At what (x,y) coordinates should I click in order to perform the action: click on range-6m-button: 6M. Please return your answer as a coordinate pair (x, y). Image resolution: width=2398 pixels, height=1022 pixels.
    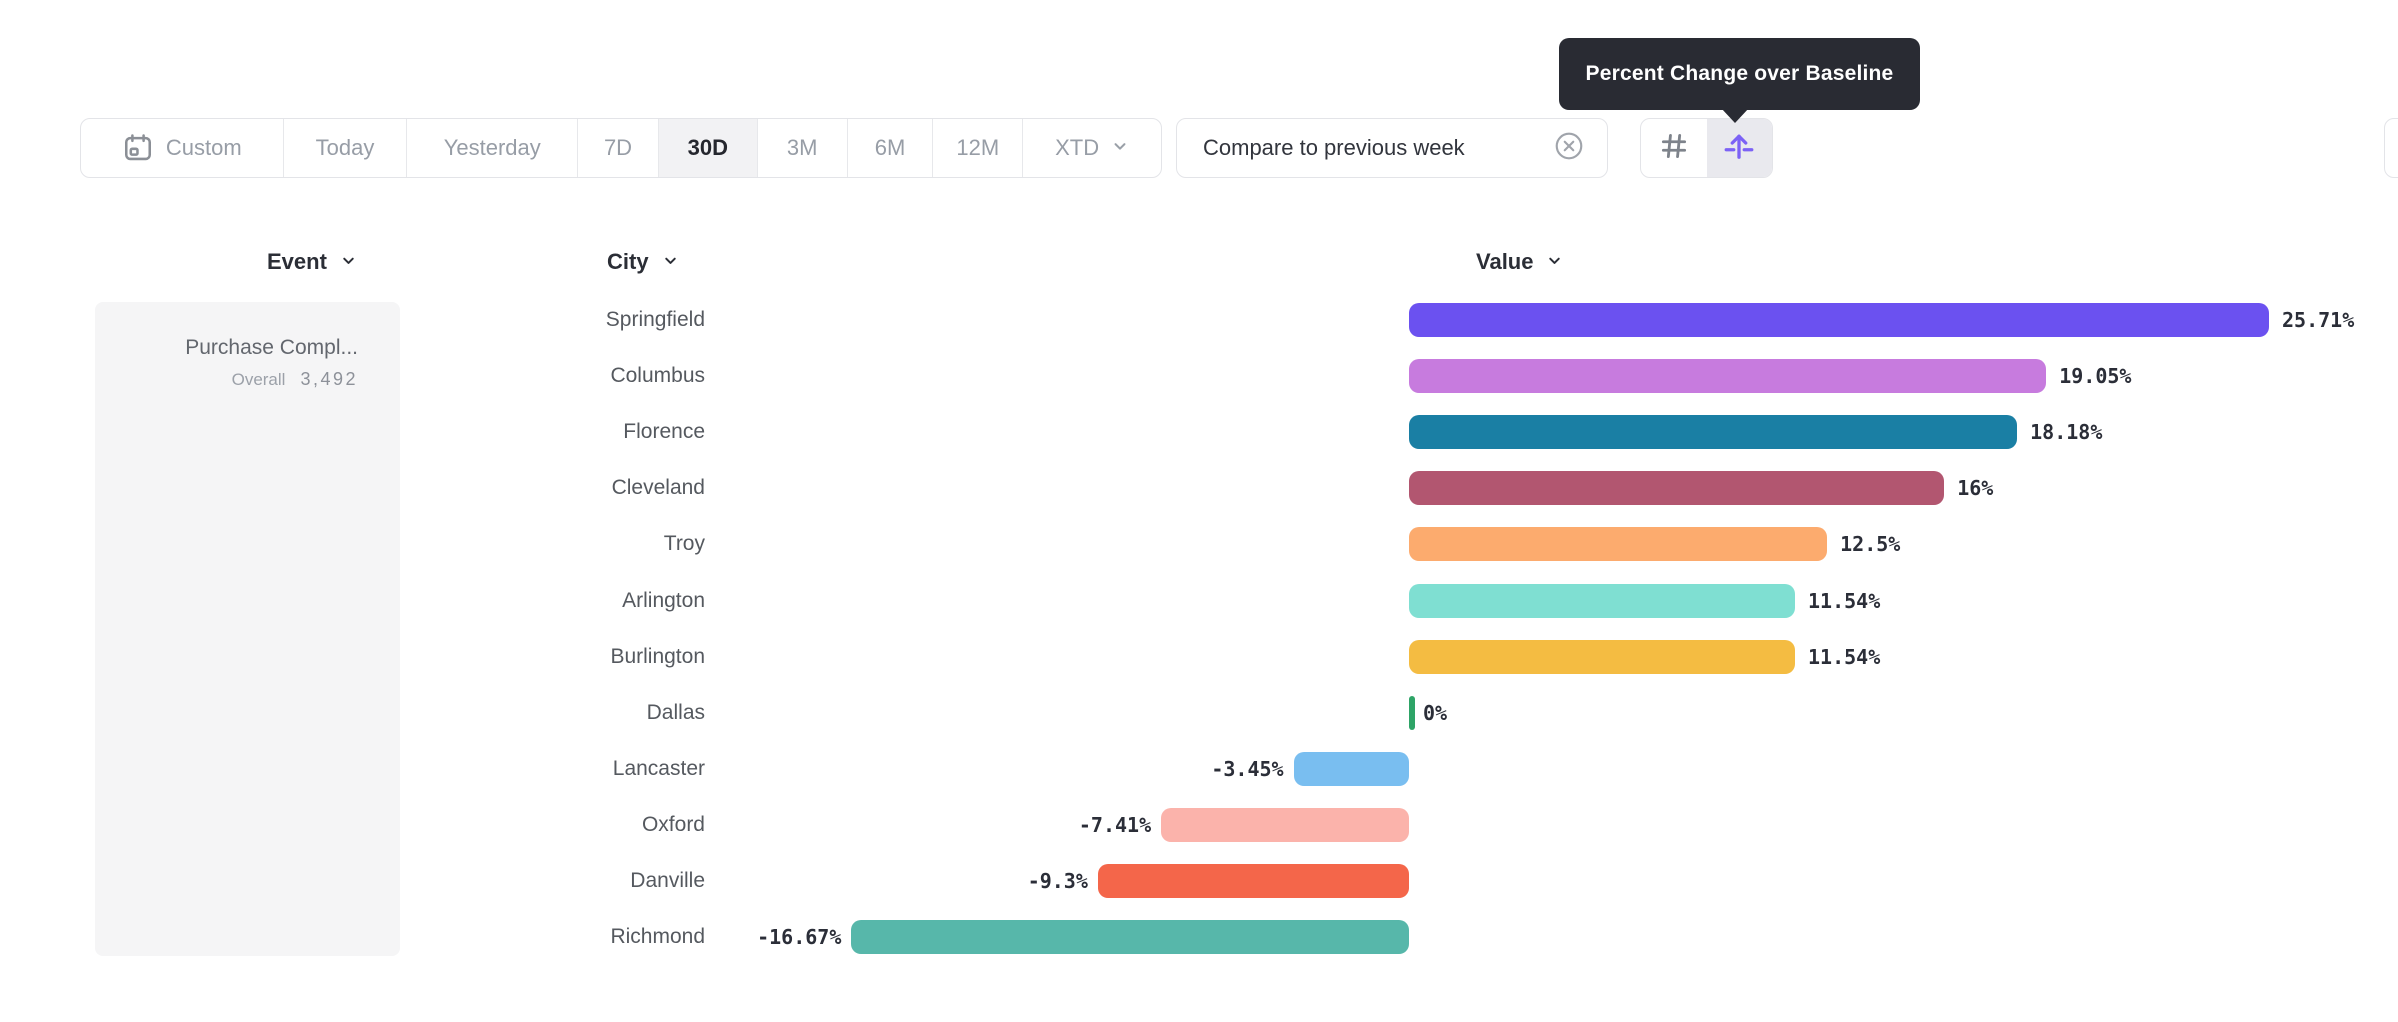
    Looking at the image, I should click on (891, 148).